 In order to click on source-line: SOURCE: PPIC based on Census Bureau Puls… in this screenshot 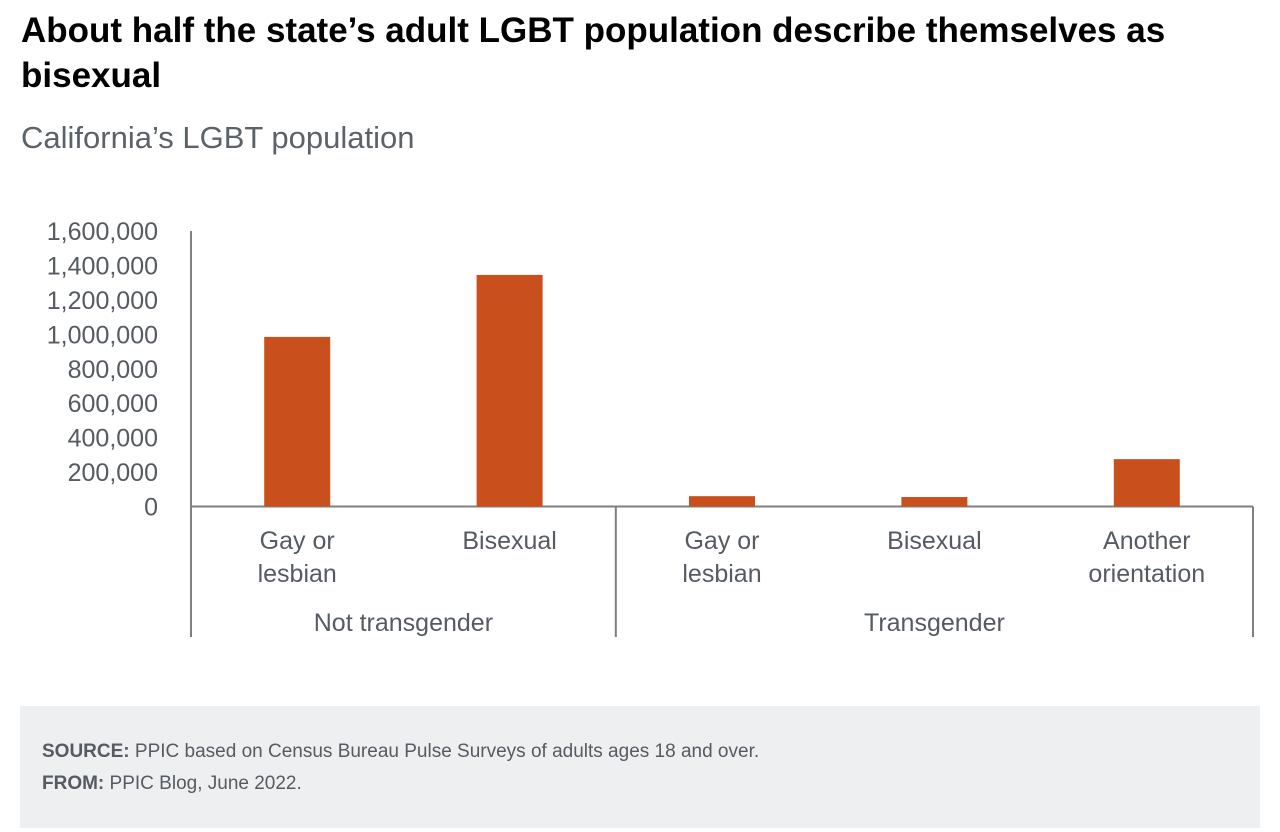, I will do `click(640, 752)`.